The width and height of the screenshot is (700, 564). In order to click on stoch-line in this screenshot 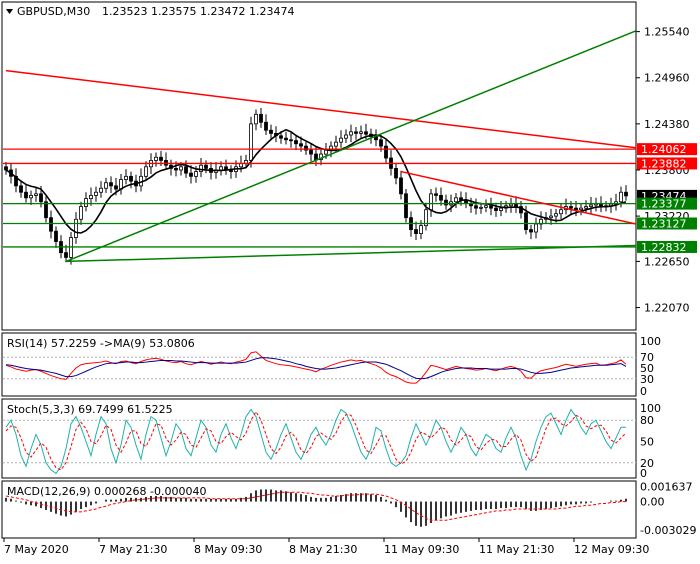, I will do `click(316, 440)`.